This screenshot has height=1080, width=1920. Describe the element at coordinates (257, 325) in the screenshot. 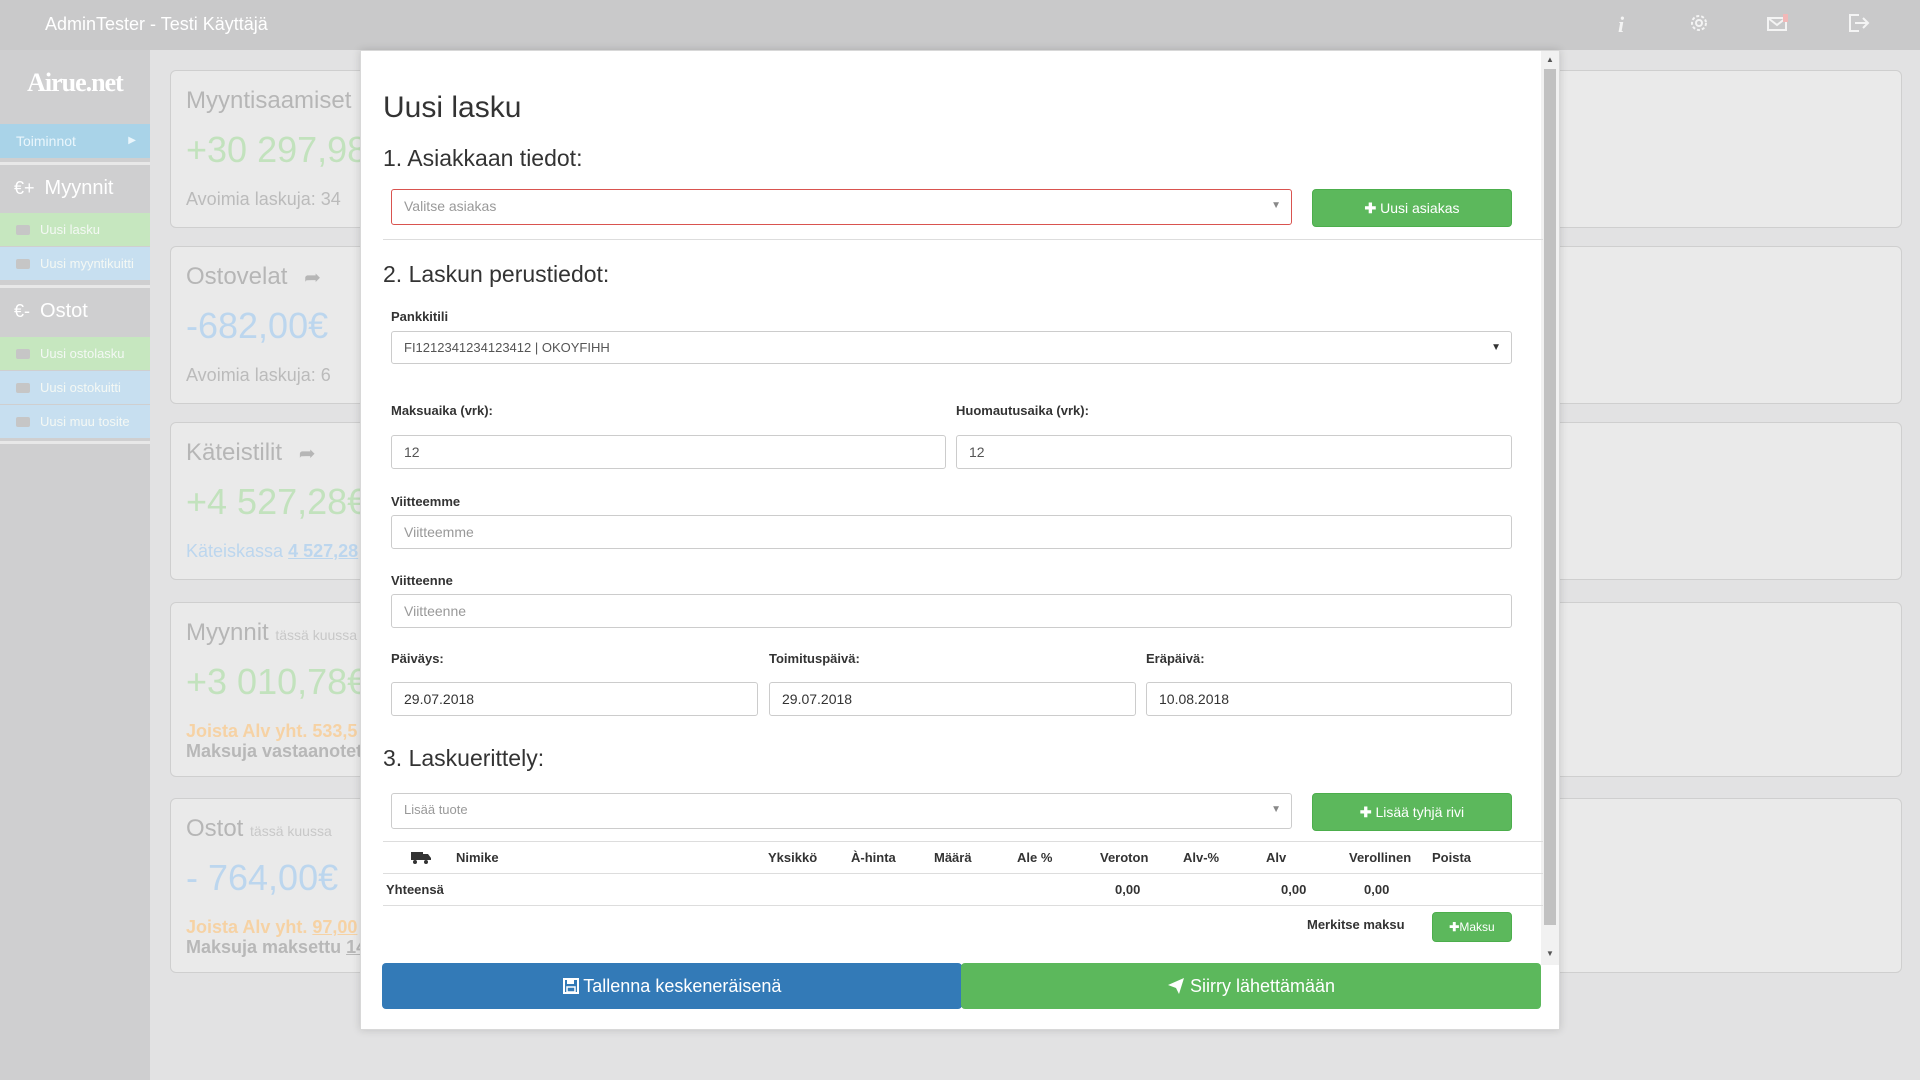

I see `card-amount: -682,00€` at that location.